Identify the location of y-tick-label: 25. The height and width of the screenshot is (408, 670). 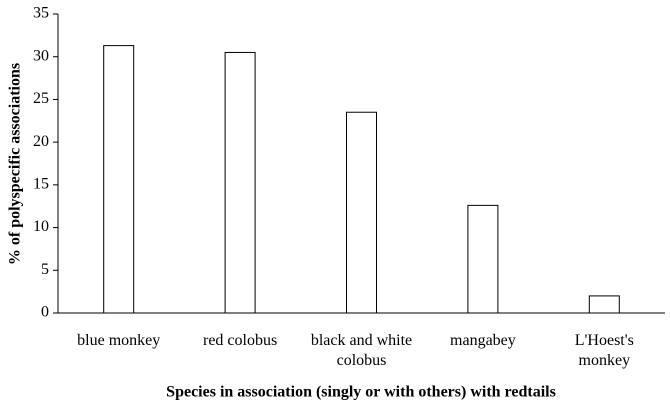
(41, 98).